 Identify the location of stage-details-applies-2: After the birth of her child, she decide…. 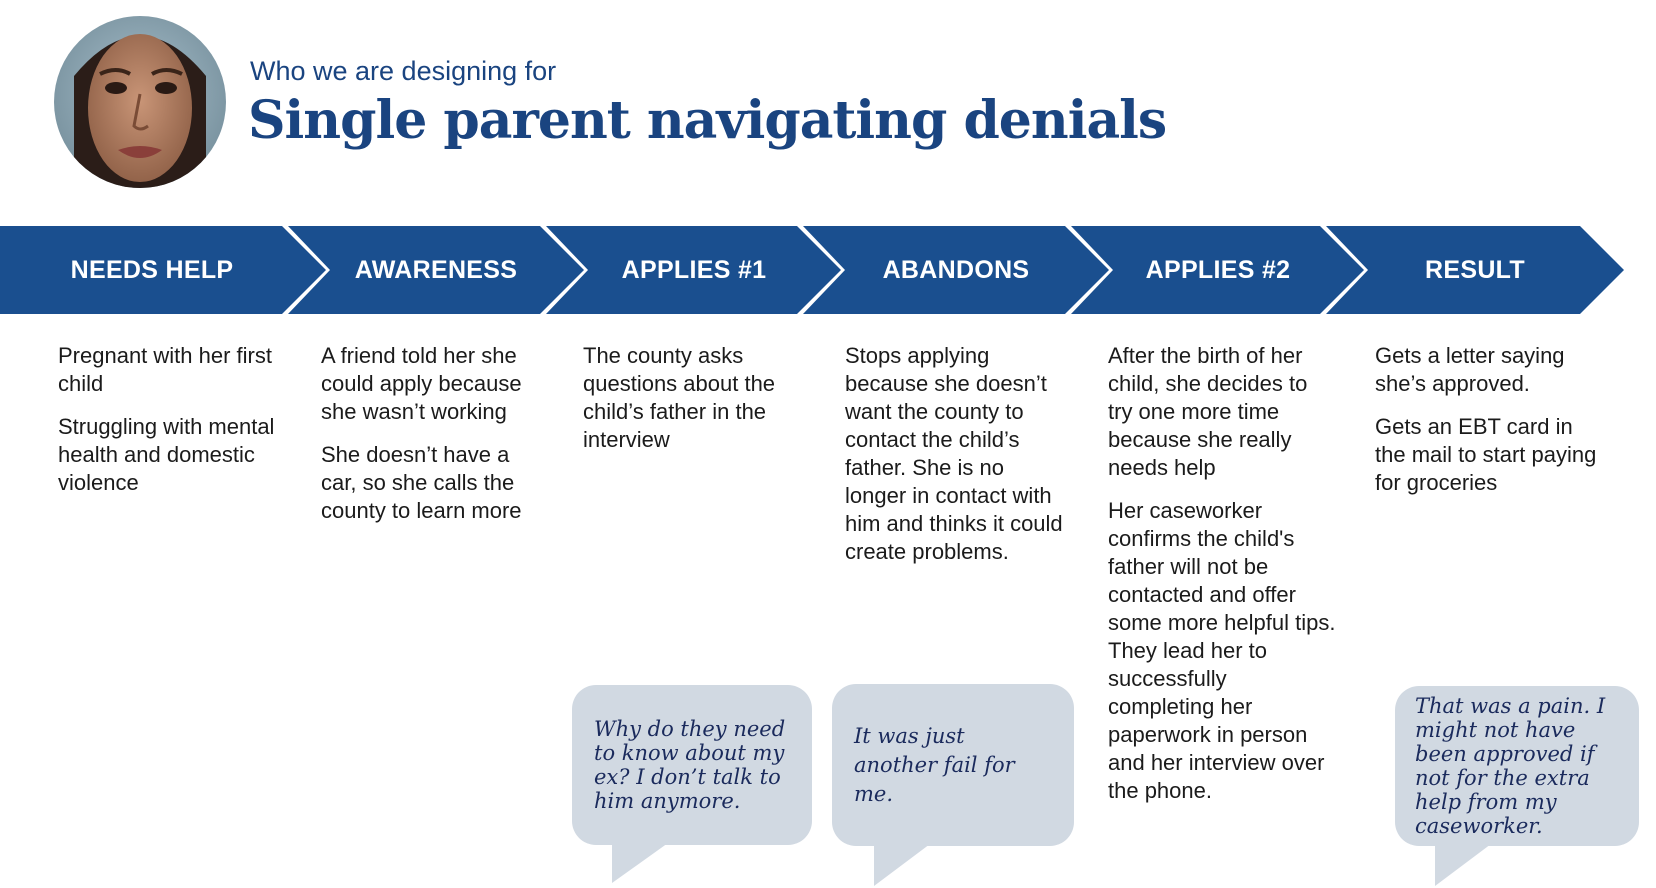
(1222, 581).